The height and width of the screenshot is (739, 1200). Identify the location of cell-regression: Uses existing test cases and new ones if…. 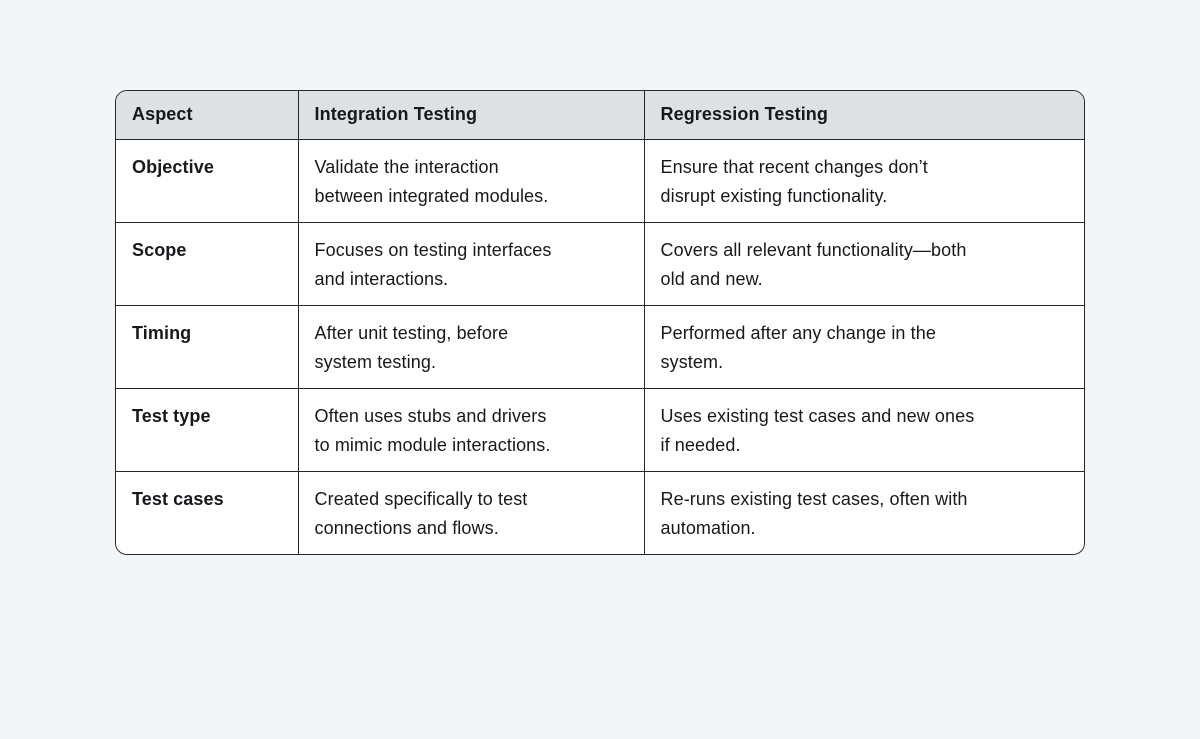
(864, 430).